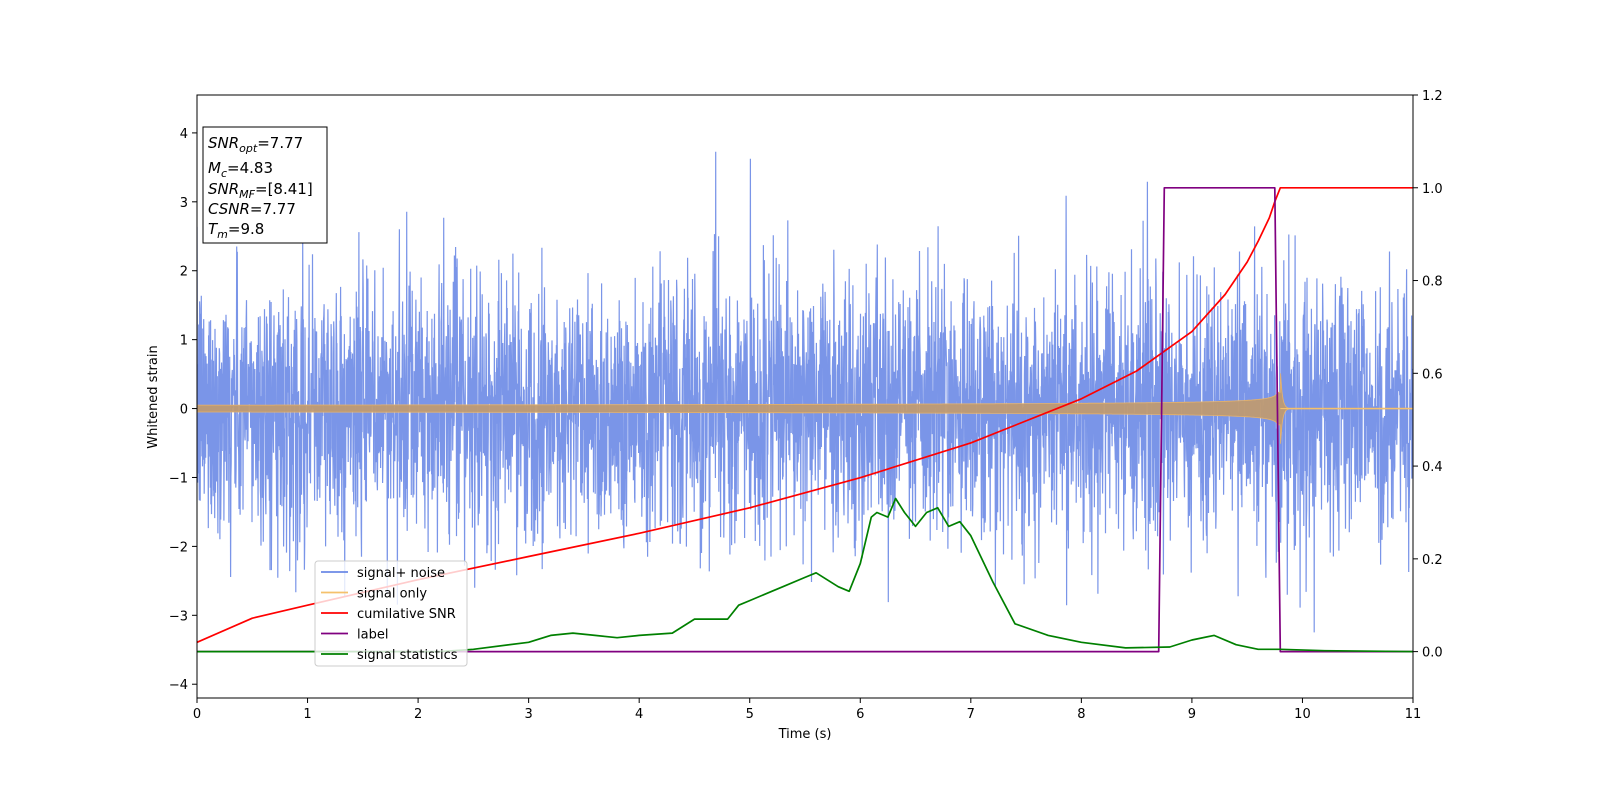  Describe the element at coordinates (250, 168) in the screenshot. I see `annotation-value: =4.83` at that location.